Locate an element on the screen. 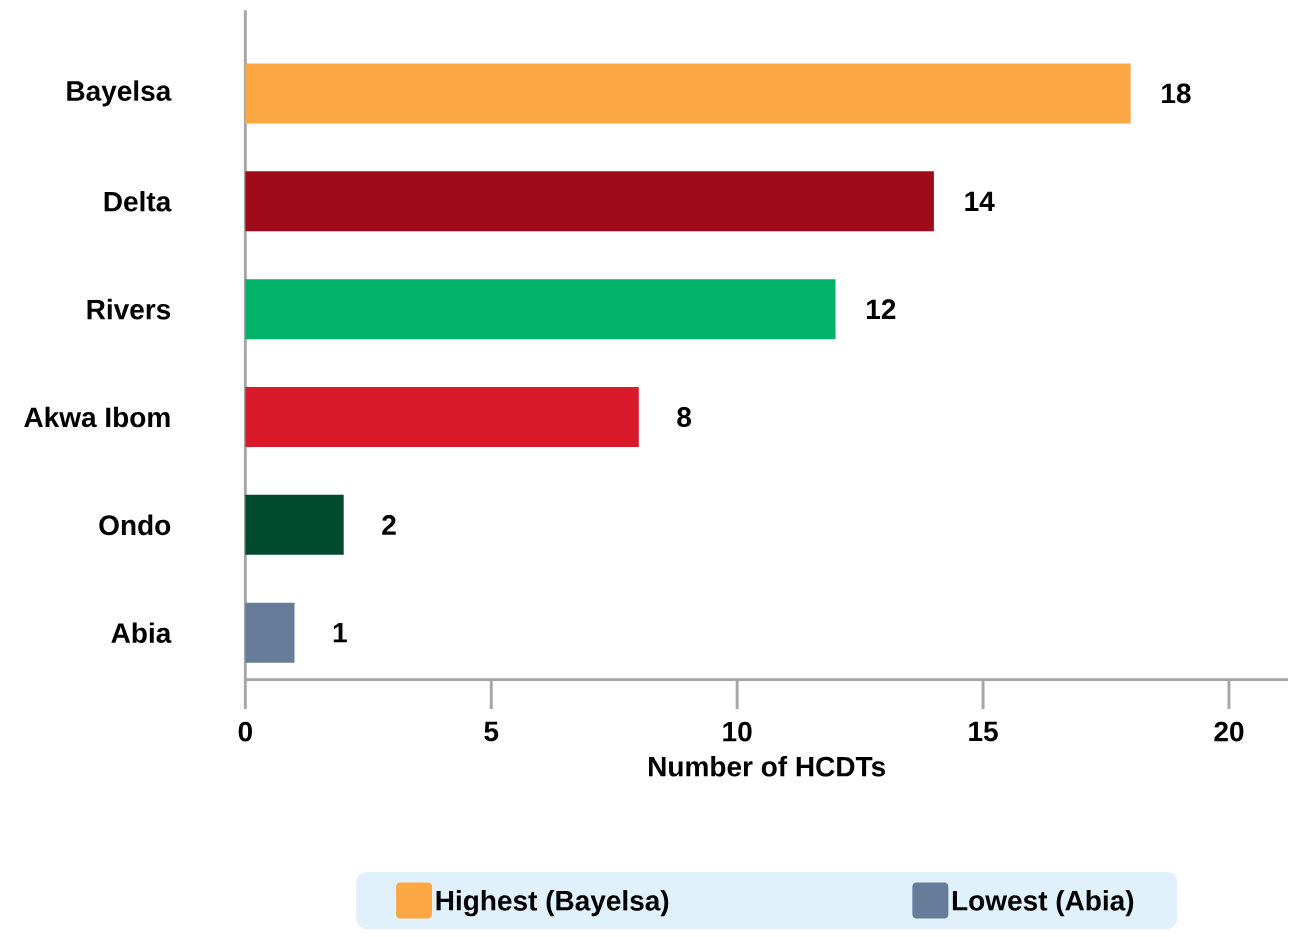 The image size is (1290, 937). y-tick-label: Bayelsa is located at coordinates (119, 93).